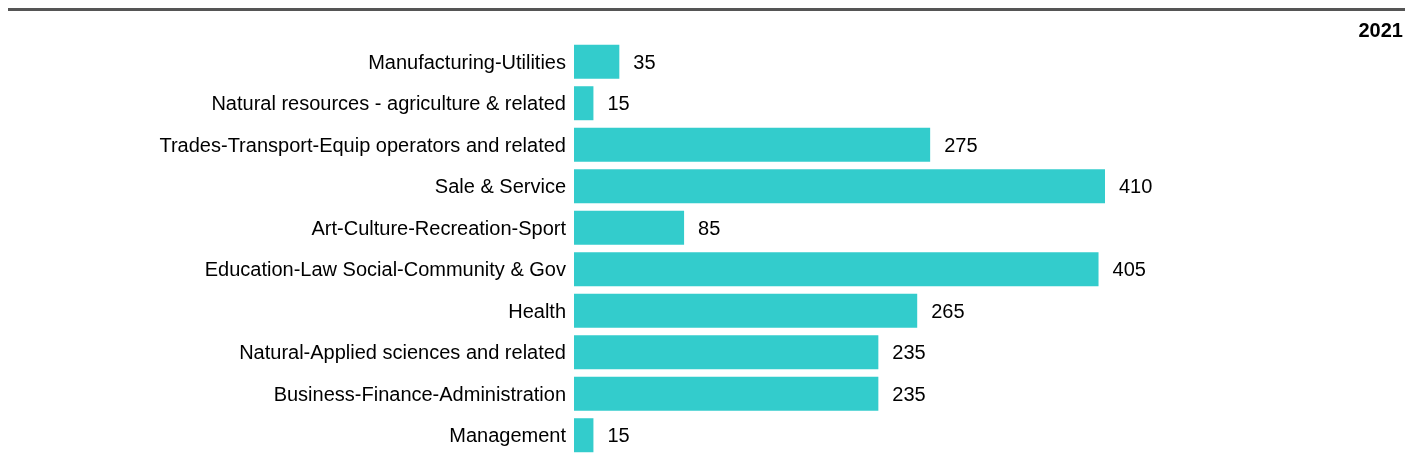 This screenshot has height=456, width=1413. What do you see at coordinates (500, 186) in the screenshot?
I see `y-tick-label: Sale & Service` at bounding box center [500, 186].